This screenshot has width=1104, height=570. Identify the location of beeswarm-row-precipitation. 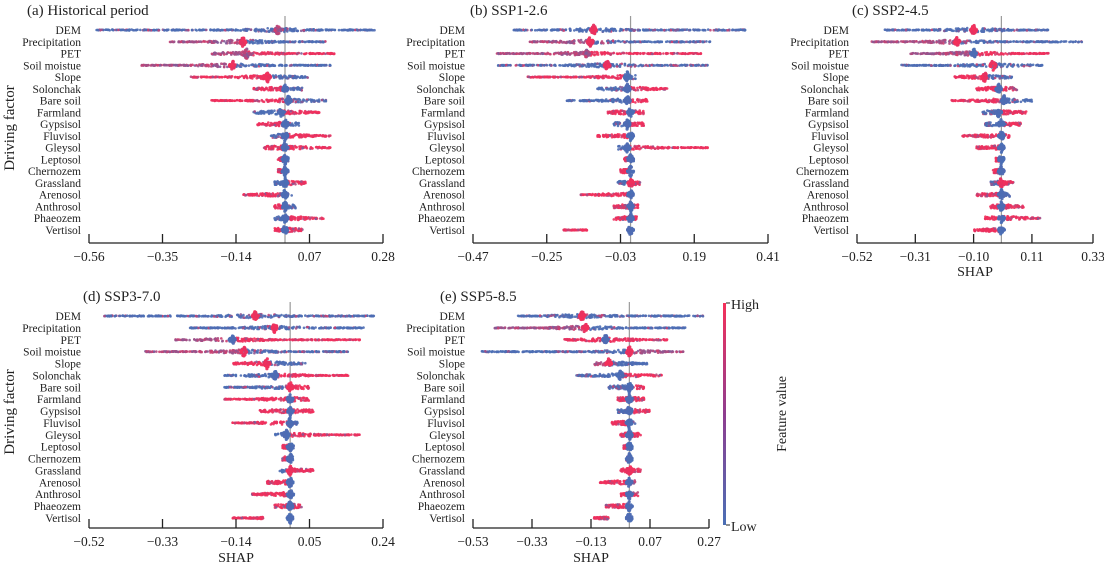
(620, 42).